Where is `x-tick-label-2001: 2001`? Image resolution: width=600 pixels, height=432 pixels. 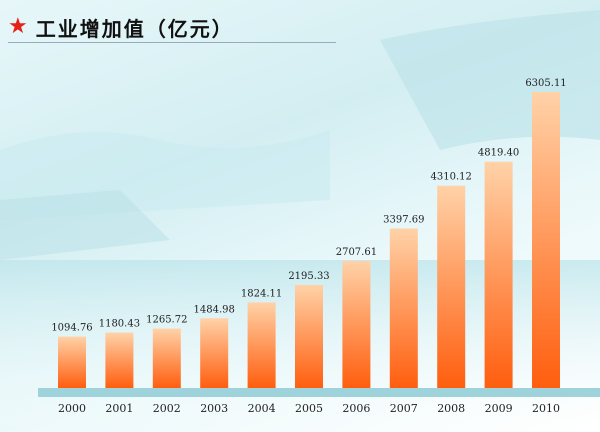 x-tick-label-2001: 2001 is located at coordinates (119, 408).